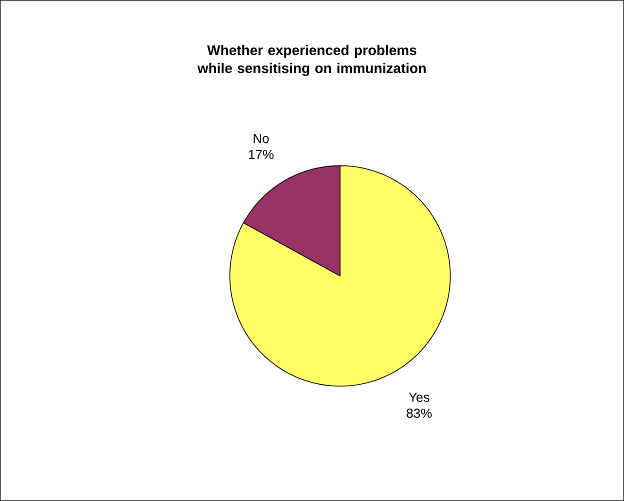  What do you see at coordinates (261, 155) in the screenshot?
I see `data-label: 17%` at bounding box center [261, 155].